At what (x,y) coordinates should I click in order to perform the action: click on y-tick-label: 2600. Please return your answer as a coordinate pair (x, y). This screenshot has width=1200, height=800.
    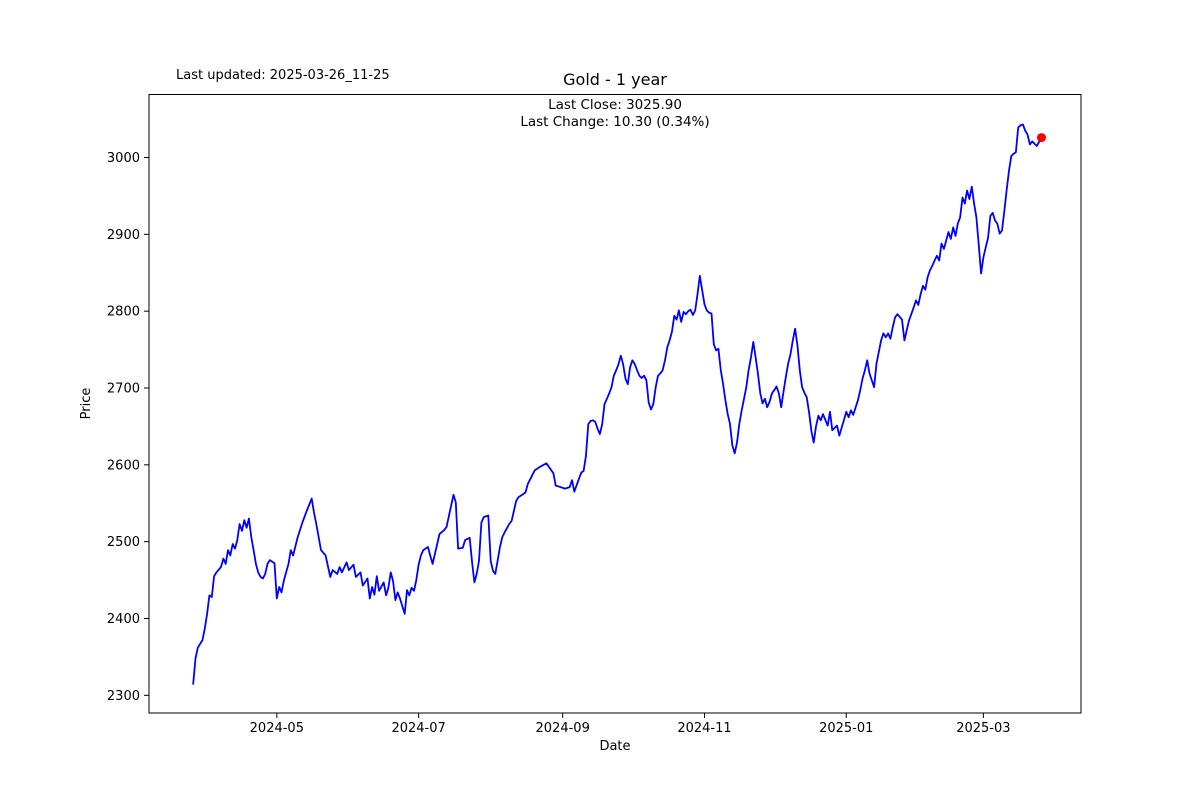
    Looking at the image, I should click on (123, 465).